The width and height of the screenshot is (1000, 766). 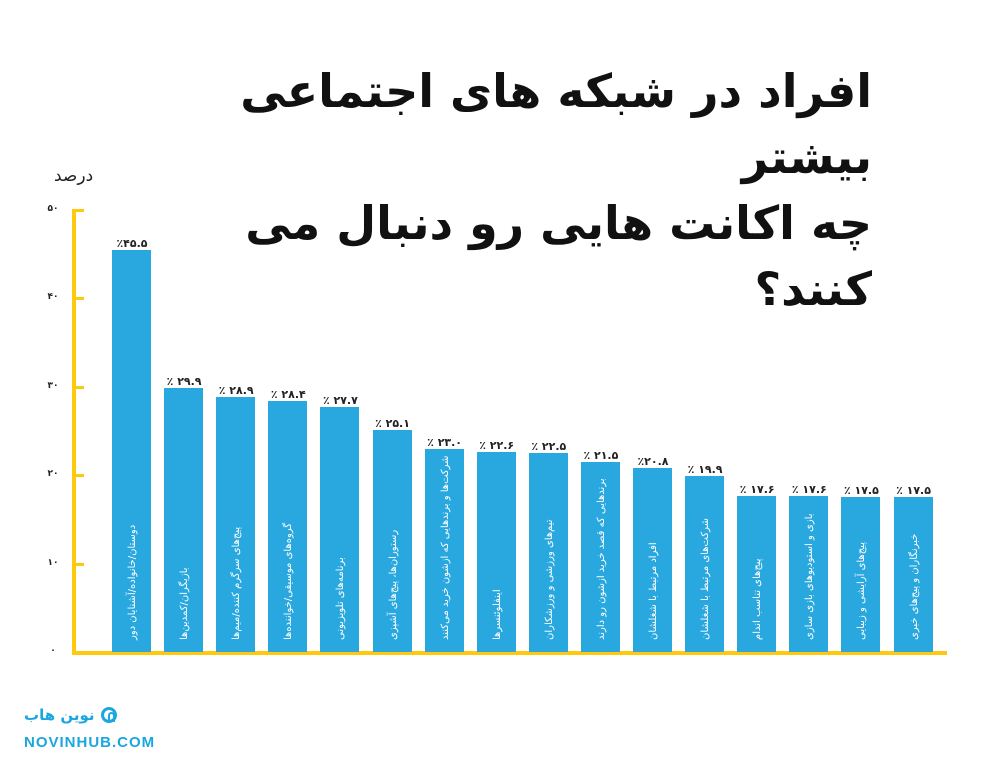 I want to click on bar-value-label: ٪ ۲۱.۵, so click(x=601, y=455).